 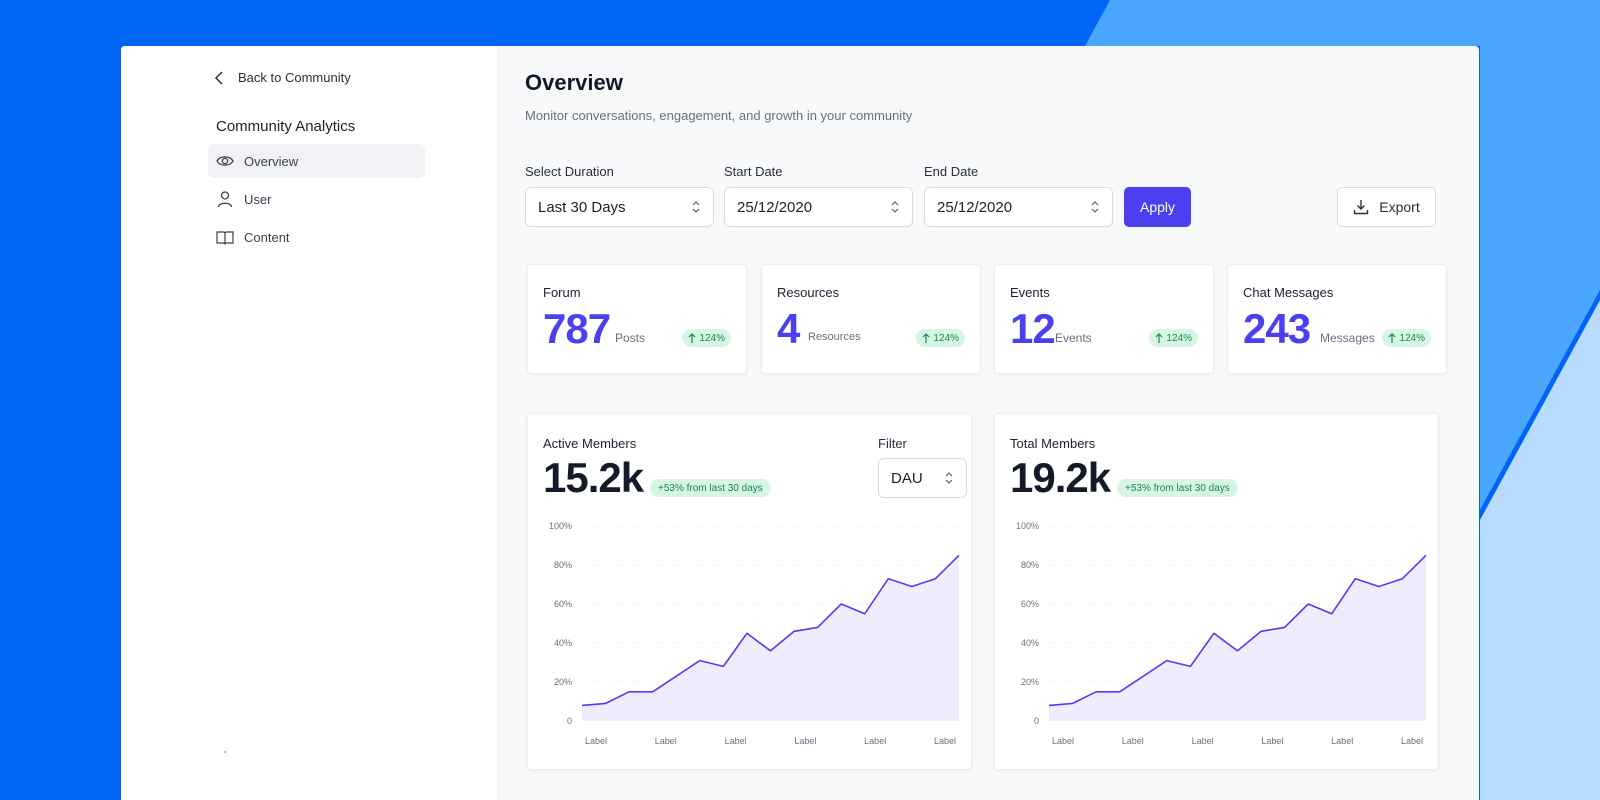 I want to click on page-title: Overview, so click(x=574, y=82).